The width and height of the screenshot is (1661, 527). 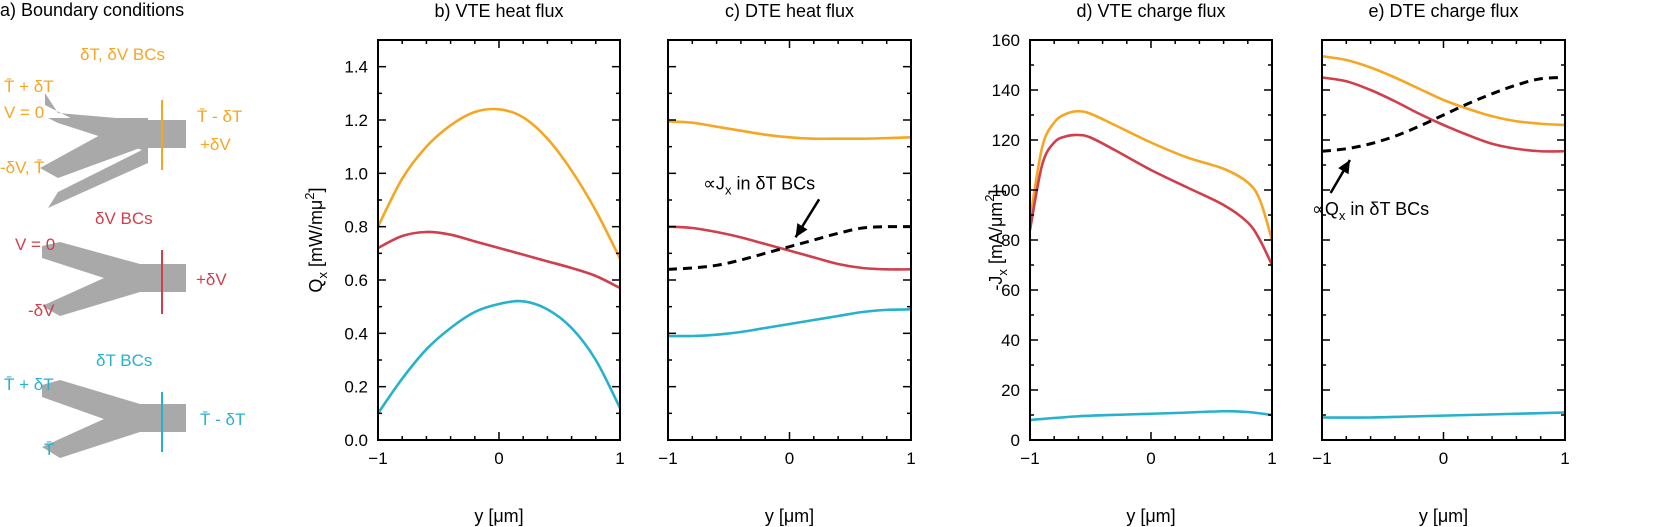 I want to click on top-label-2: V = 0, so click(x=24, y=112).